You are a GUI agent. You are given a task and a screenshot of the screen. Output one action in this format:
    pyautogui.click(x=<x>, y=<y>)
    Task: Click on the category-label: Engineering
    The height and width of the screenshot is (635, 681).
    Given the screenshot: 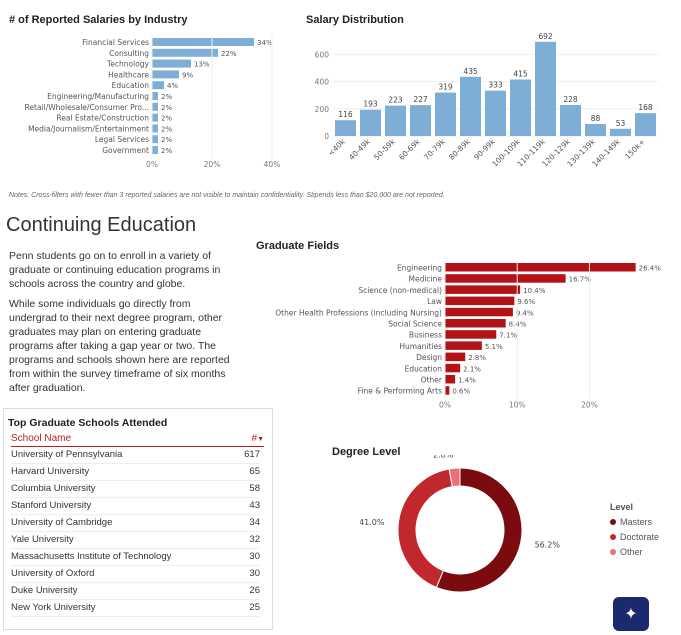 What is the action you would take?
    pyautogui.click(x=419, y=268)
    